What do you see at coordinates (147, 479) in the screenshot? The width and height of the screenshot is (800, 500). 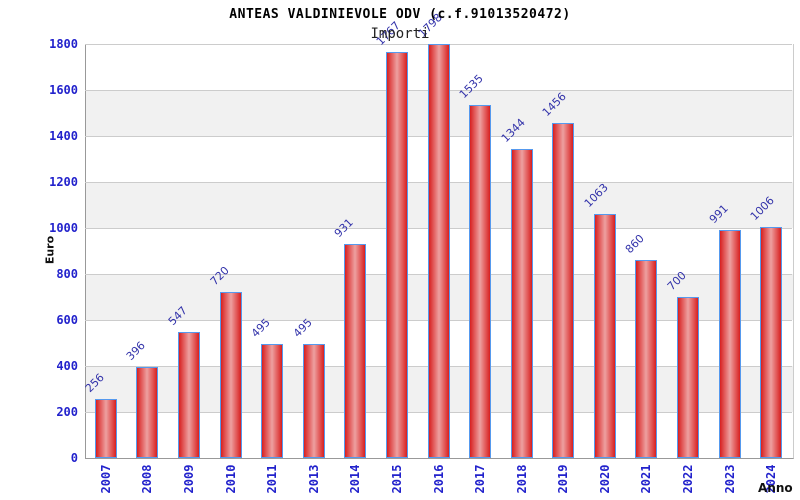 I see `x-tick-label-2008: 2008` at bounding box center [147, 479].